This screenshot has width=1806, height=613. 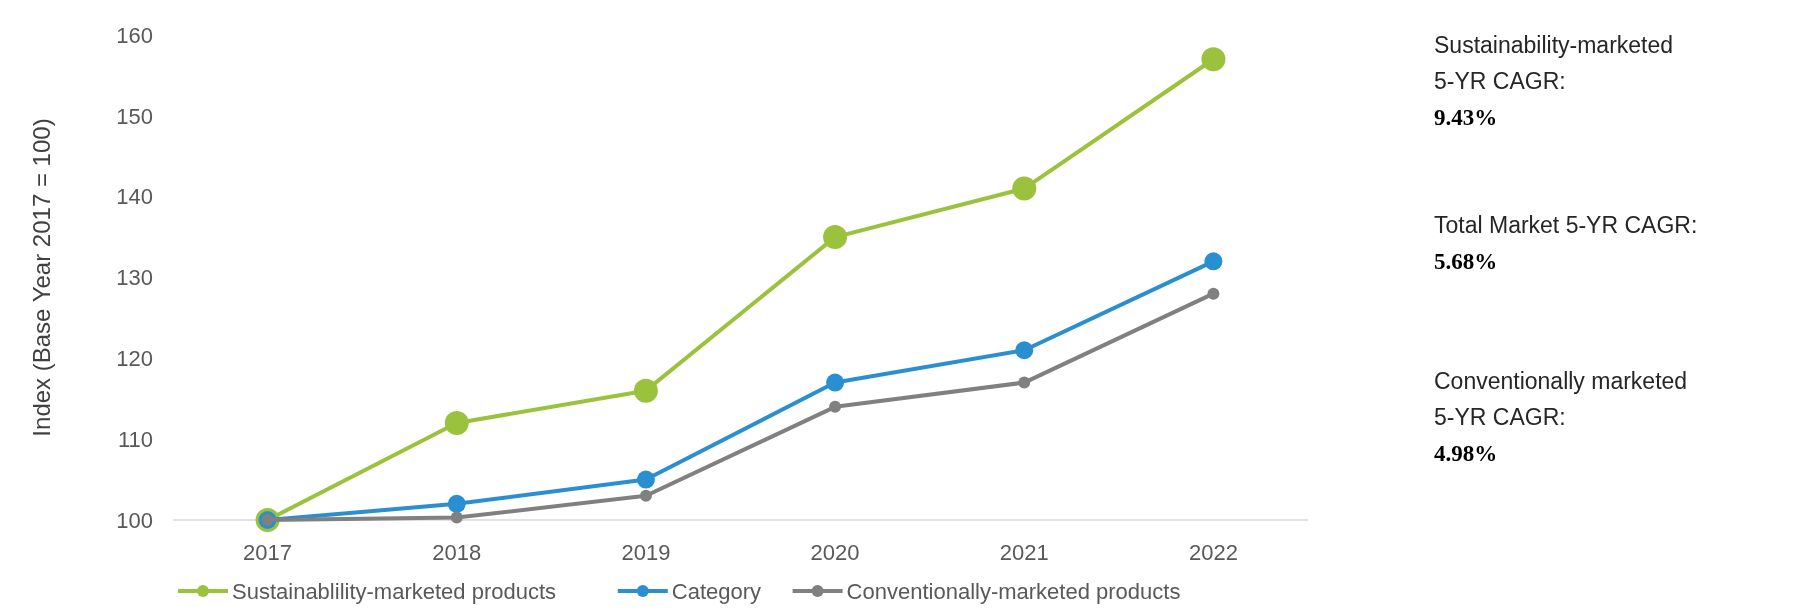 What do you see at coordinates (394, 591) in the screenshot?
I see `legend-label: Sustainablility-marketed products` at bounding box center [394, 591].